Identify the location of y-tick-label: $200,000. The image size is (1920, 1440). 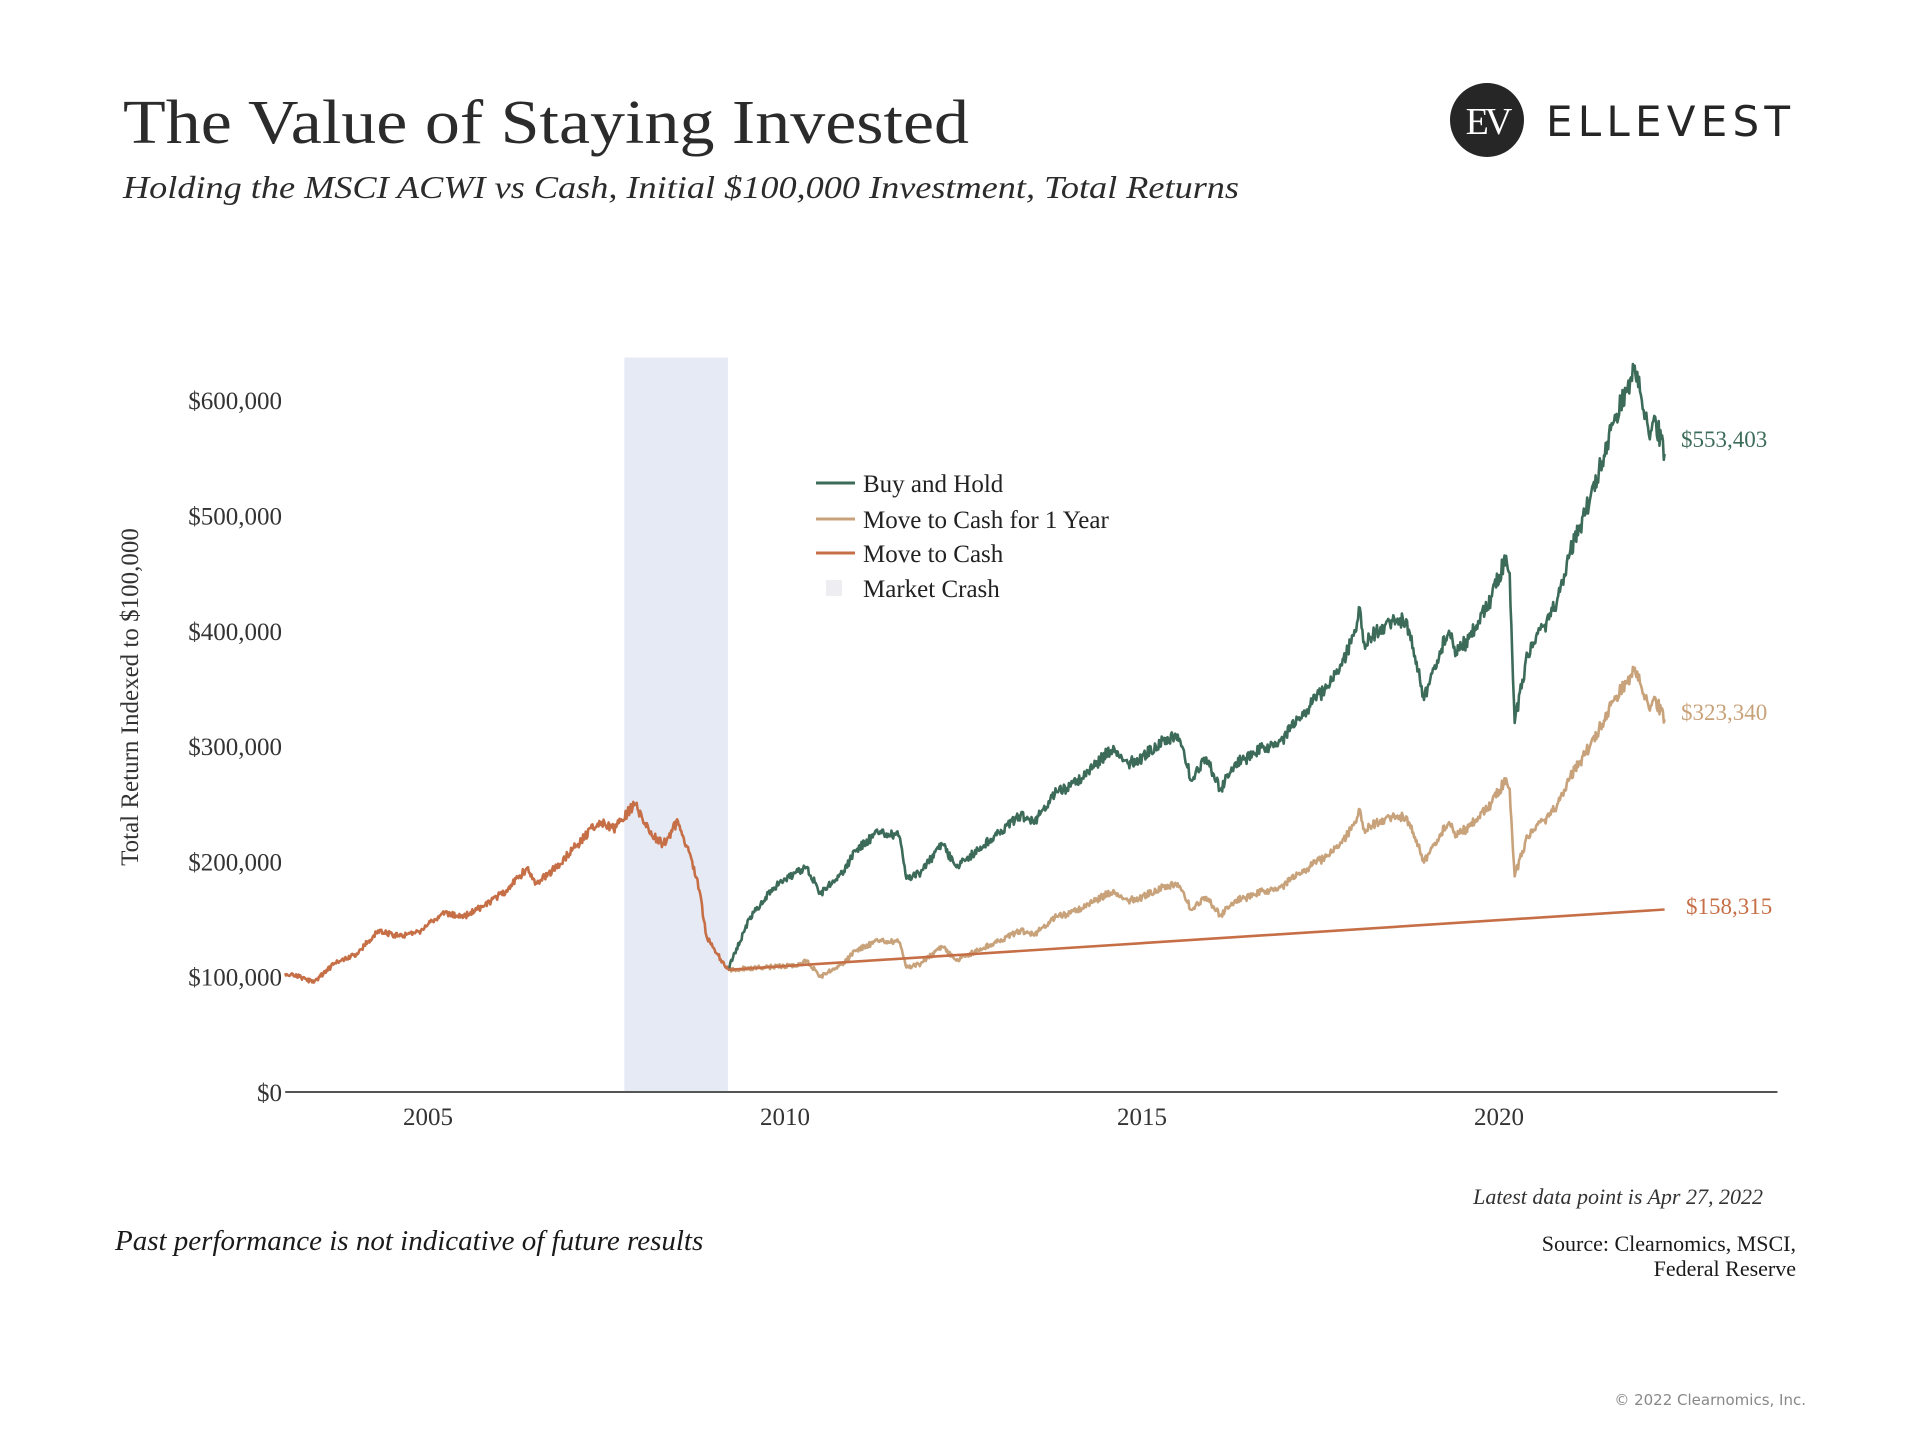
(235, 862).